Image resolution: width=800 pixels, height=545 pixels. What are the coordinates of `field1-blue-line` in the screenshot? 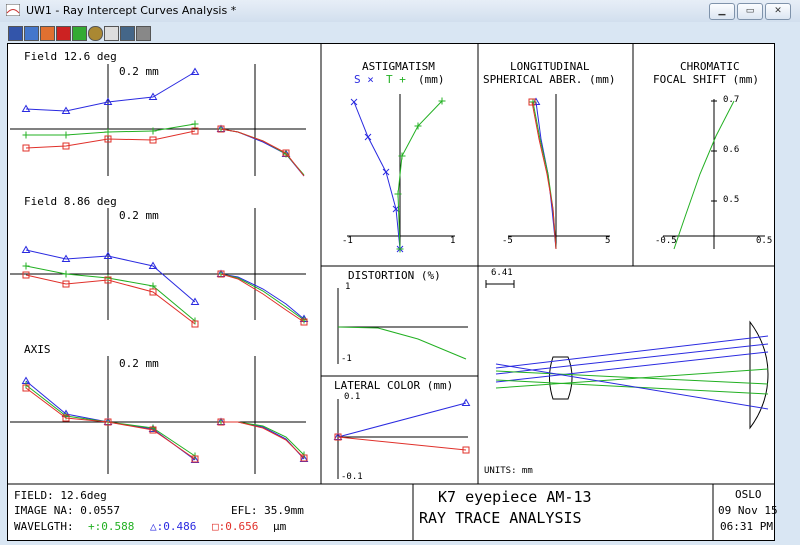 It's located at (110, 91).